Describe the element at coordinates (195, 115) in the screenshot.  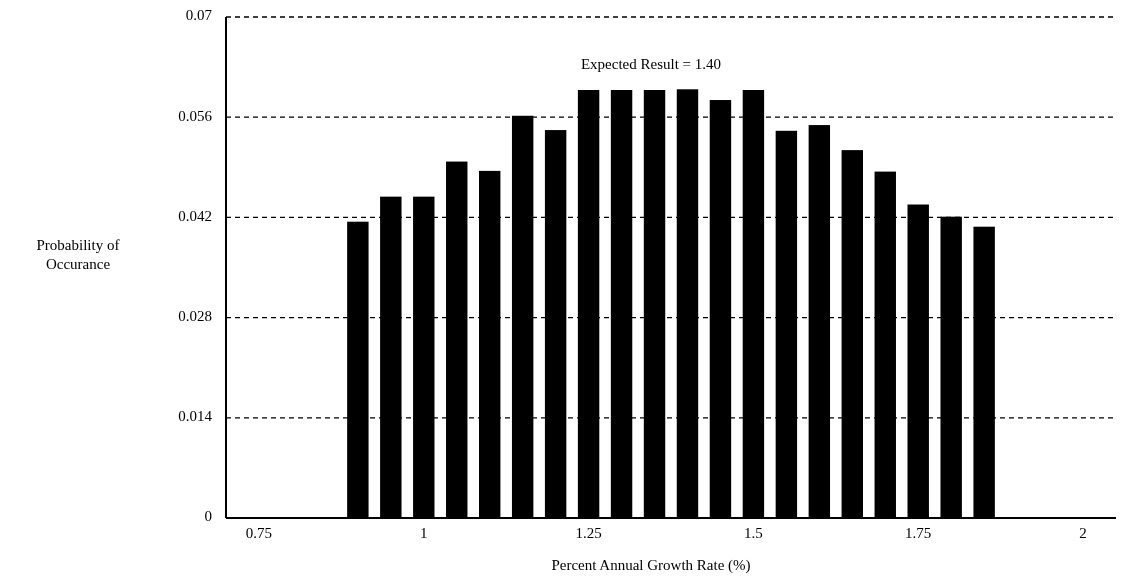
I see `y-tick-label: 0.056` at that location.